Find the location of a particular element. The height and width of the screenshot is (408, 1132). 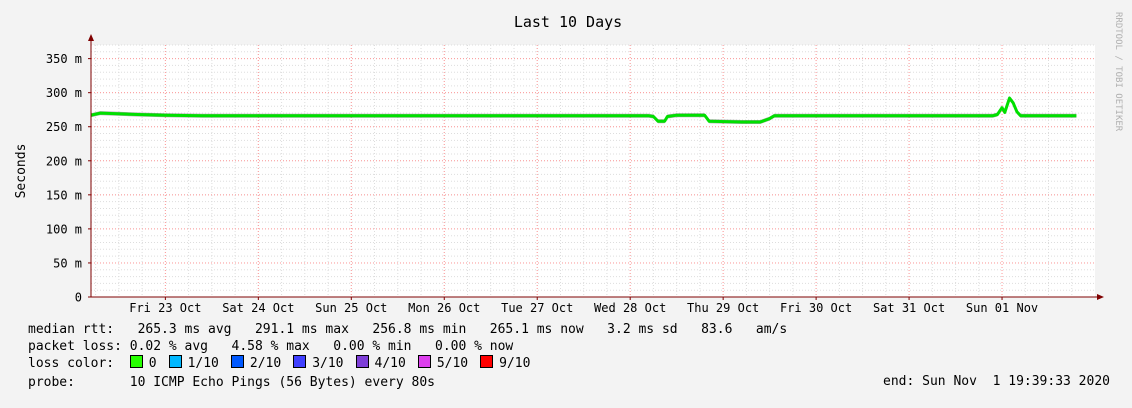

rrdtool-credit-text: RRDTOOL / TOBI OETIKER is located at coordinates (1118, 72).